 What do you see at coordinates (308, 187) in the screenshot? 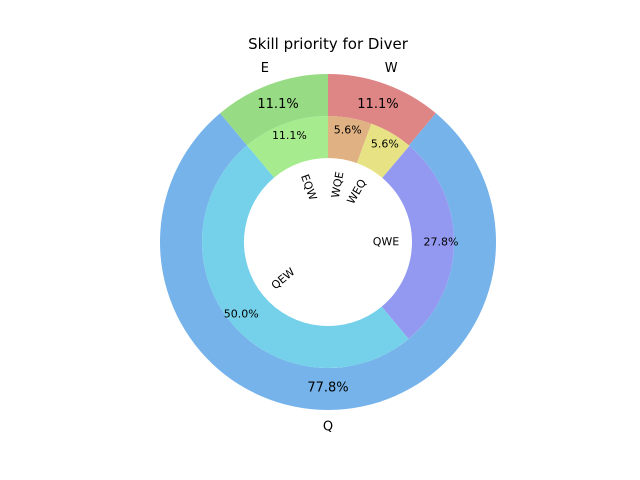
I see `inner-label-eqw: EQW` at bounding box center [308, 187].